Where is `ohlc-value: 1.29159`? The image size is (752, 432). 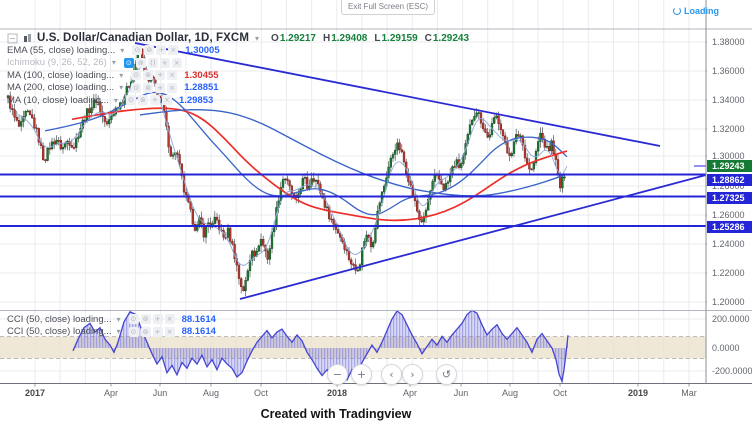
ohlc-value: 1.29159 is located at coordinates (399, 38).